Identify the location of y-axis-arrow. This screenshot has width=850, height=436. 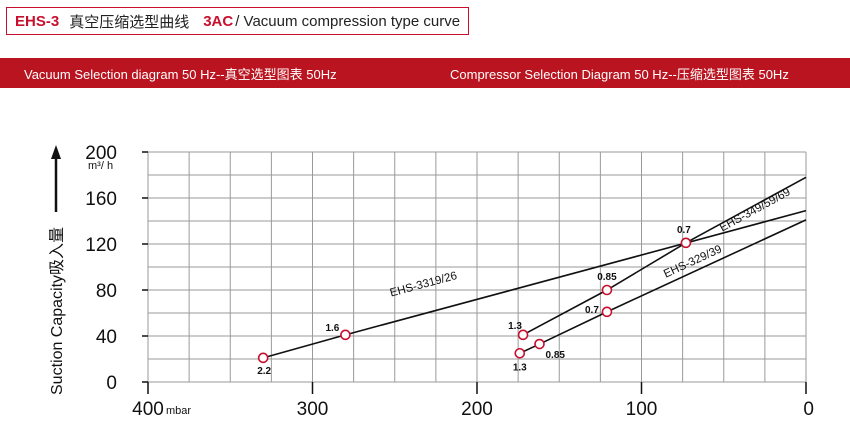
(56, 178).